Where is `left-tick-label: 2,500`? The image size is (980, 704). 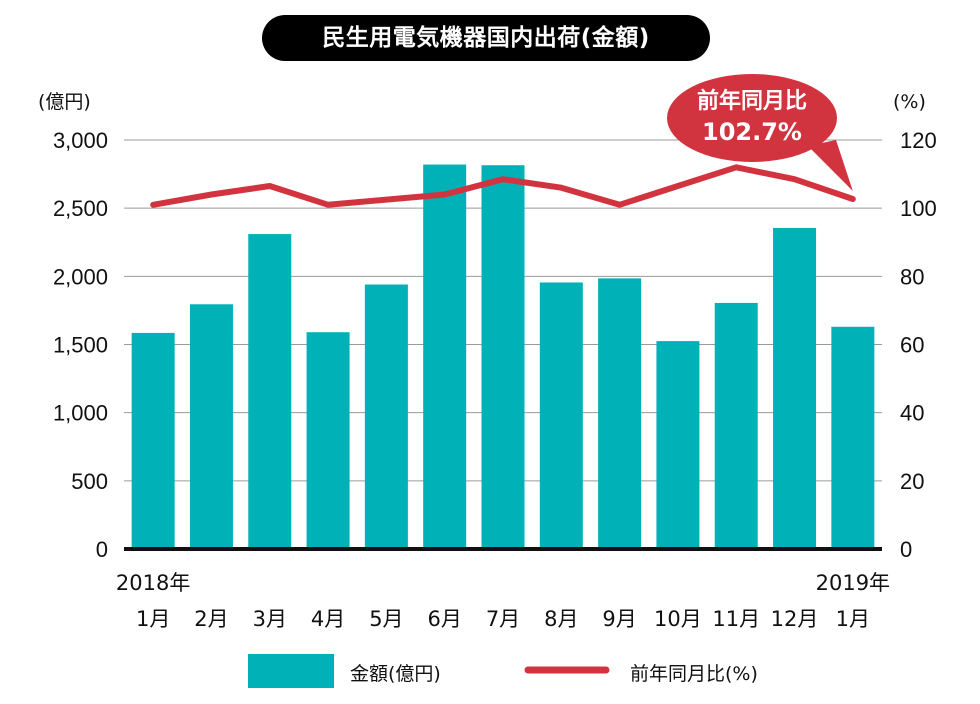
left-tick-label: 2,500 is located at coordinates (80, 208).